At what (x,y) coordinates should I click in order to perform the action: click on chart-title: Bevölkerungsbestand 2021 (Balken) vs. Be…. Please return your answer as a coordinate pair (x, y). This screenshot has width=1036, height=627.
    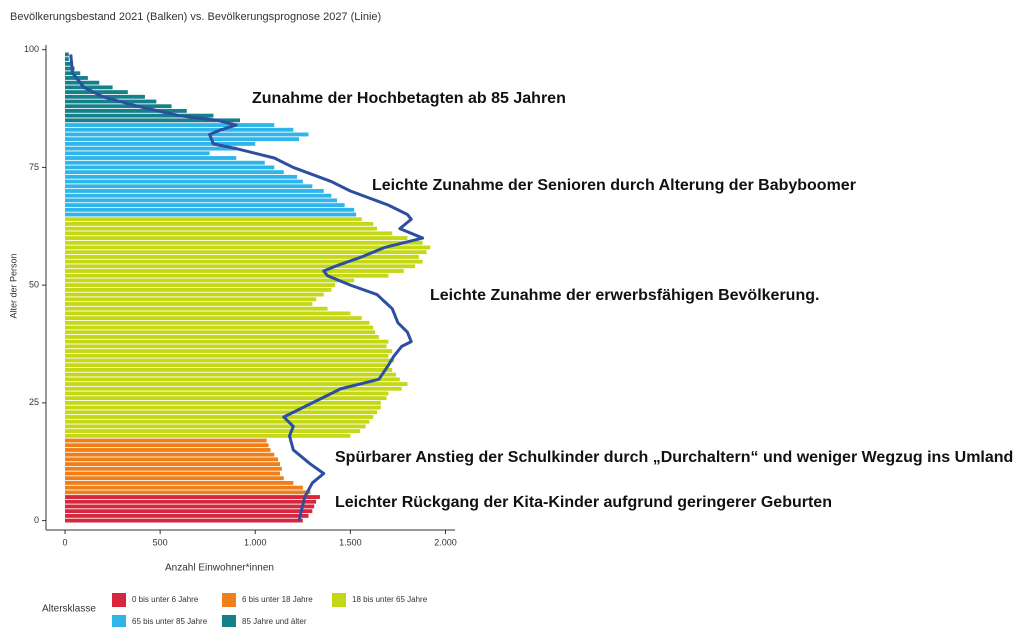
    Looking at the image, I should click on (195, 17).